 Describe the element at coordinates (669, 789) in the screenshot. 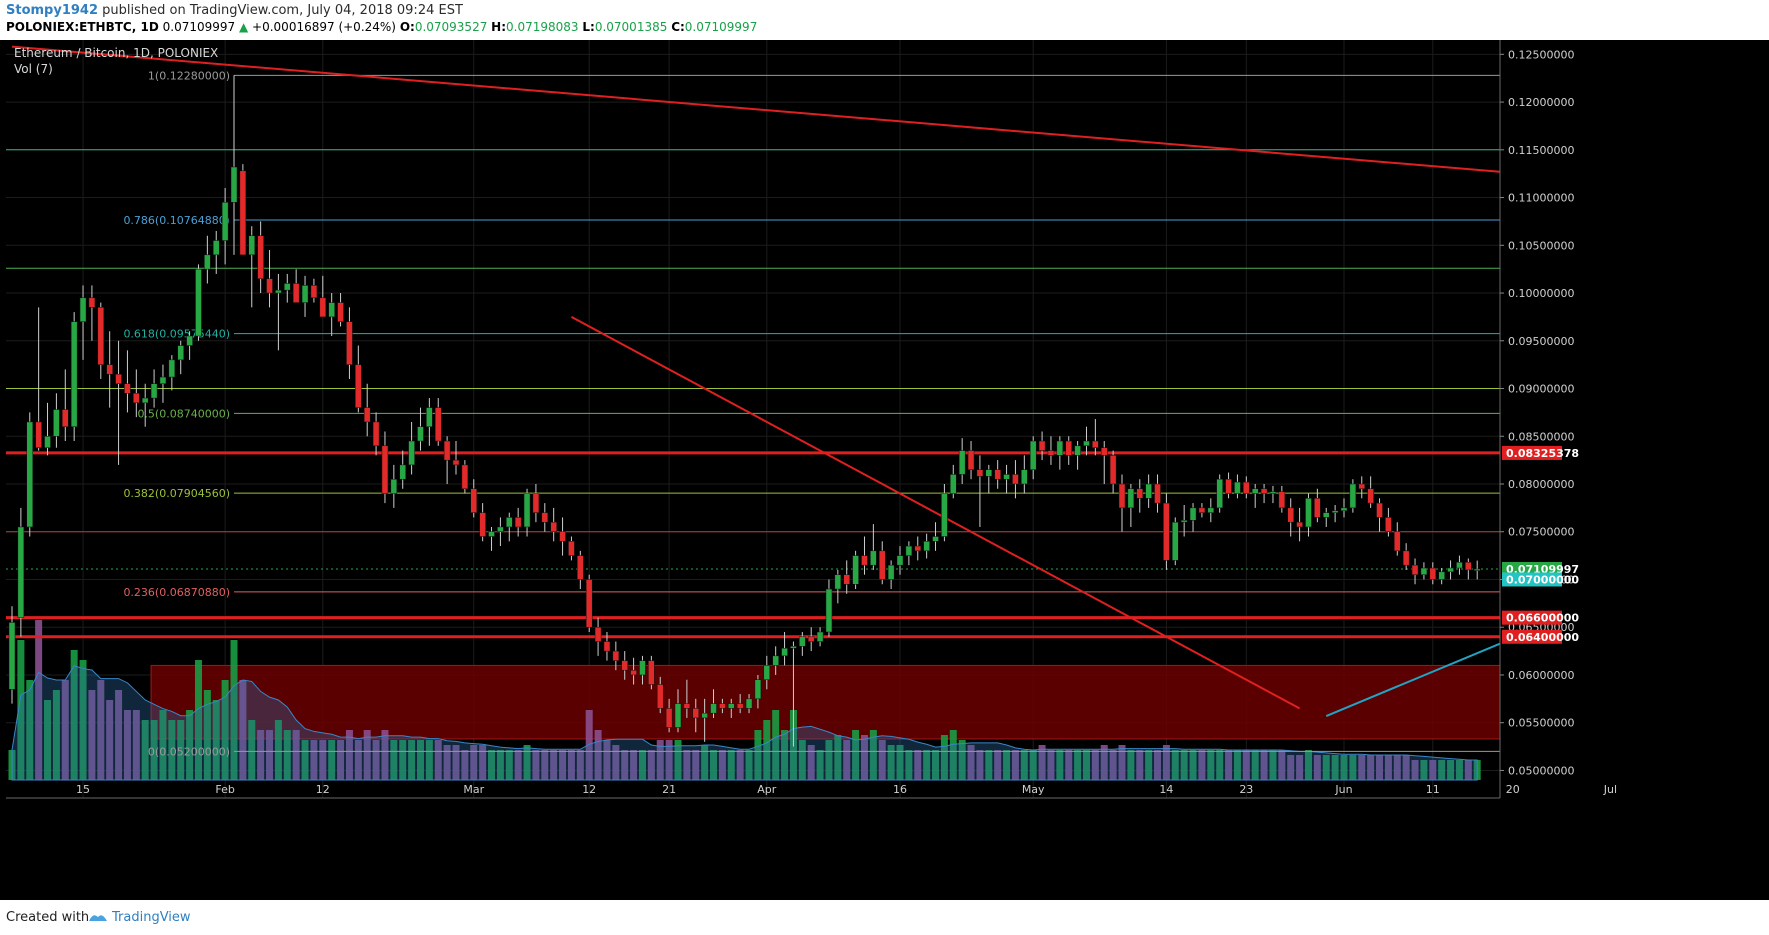

I see `x-tick-label: 21` at that location.